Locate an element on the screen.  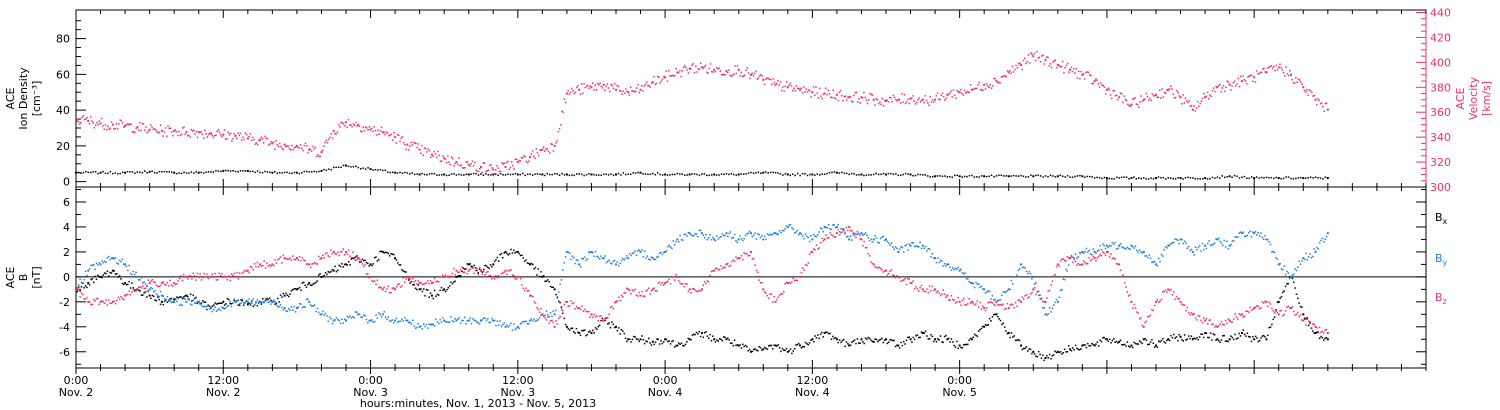
density-point is located at coordinates (812, 174).